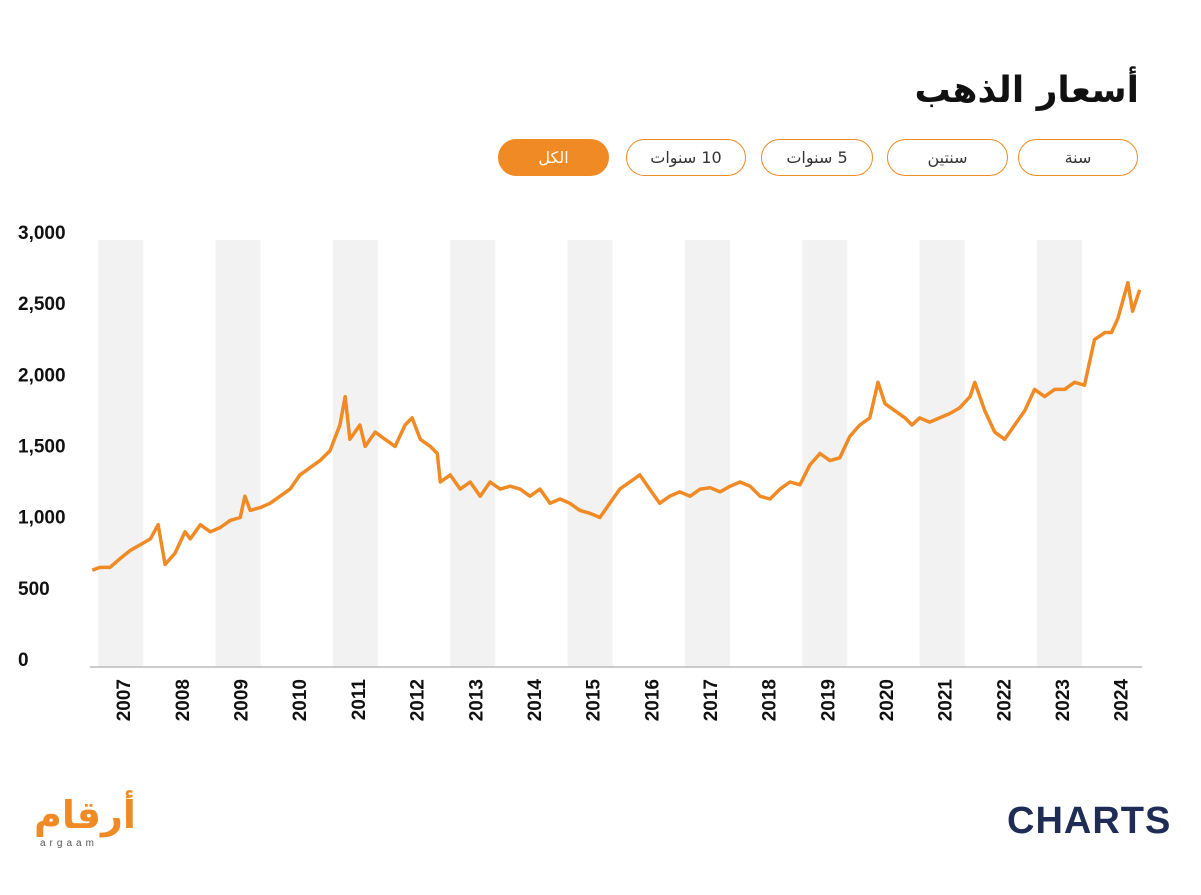 The width and height of the screenshot is (1201, 895). What do you see at coordinates (828, 700) in the screenshot?
I see `x-tick-label: 2019` at bounding box center [828, 700].